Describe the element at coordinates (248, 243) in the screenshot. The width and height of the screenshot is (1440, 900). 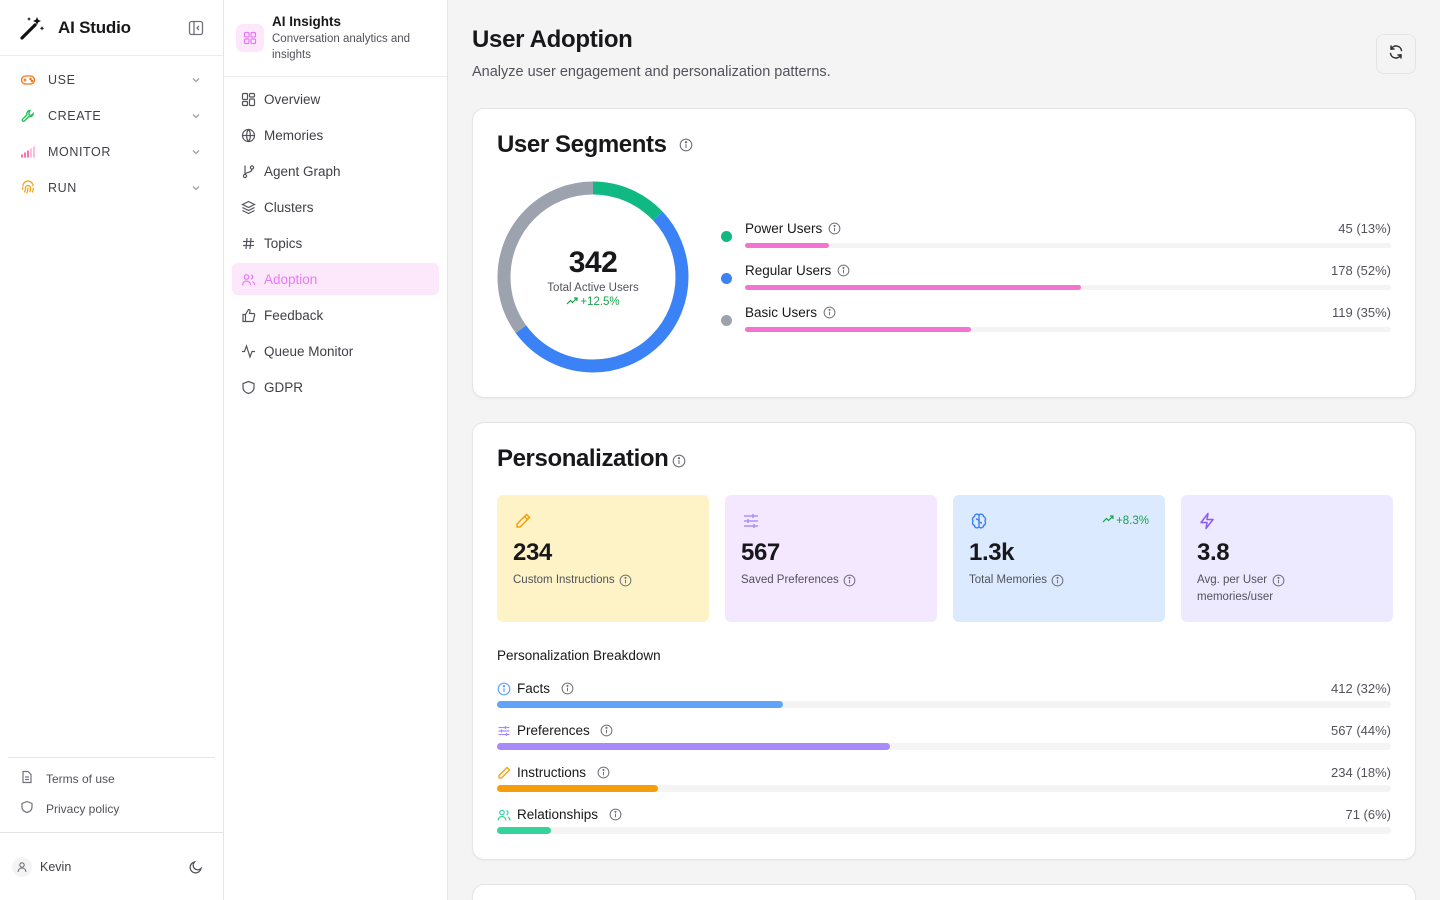
I see `hash-icon` at that location.